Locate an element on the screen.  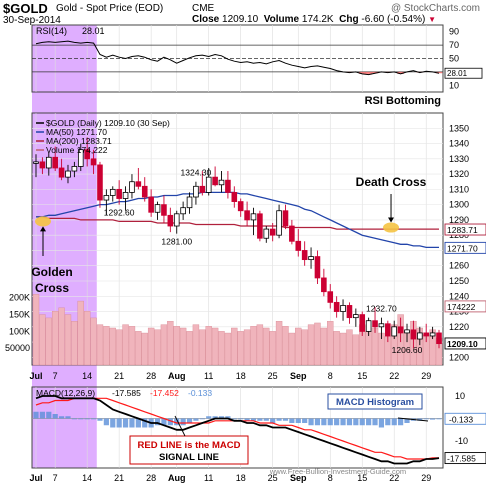
rsi-tick-label: 50 is located at coordinates (454, 59).